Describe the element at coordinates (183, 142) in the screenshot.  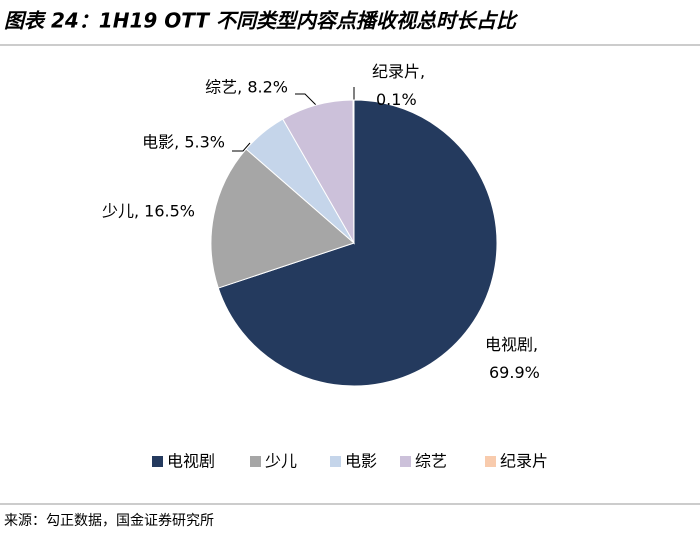
I see `data-label: 电影, 5.3%` at that location.